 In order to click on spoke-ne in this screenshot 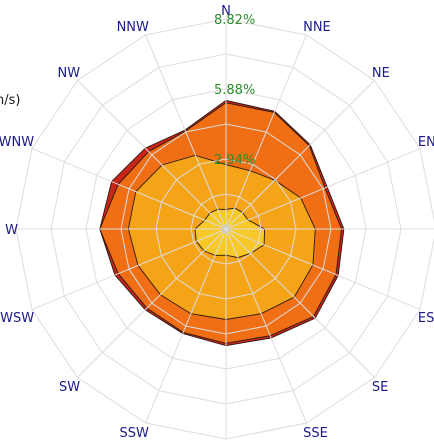, I will do `click(300, 155)`.